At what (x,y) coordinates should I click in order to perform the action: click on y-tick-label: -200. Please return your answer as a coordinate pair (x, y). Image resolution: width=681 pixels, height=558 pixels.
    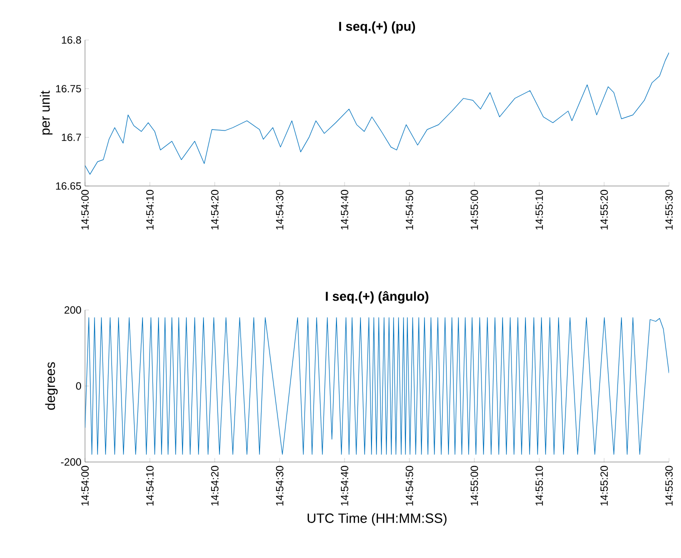
    Looking at the image, I should click on (71, 462).